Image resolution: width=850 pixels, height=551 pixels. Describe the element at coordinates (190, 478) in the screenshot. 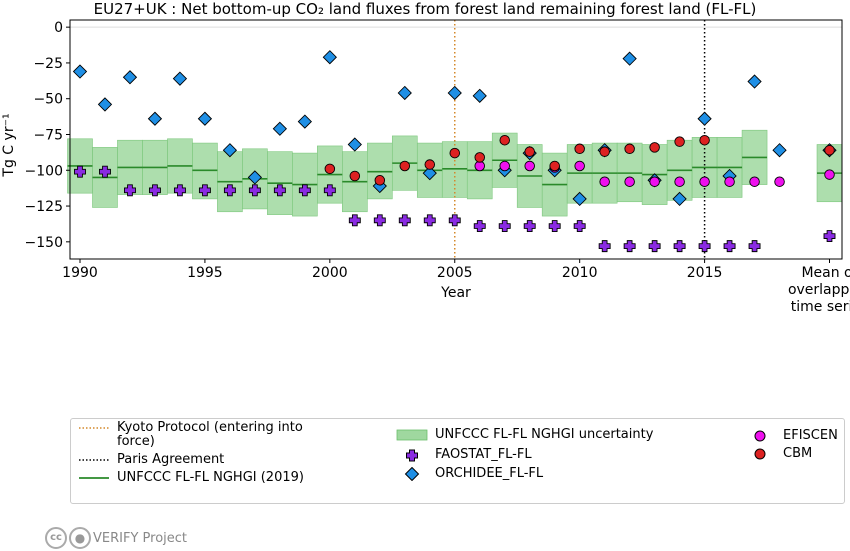

I see `legend-item-nghgi: UNFCCC FL-FL NGHGI (2019)` at that location.